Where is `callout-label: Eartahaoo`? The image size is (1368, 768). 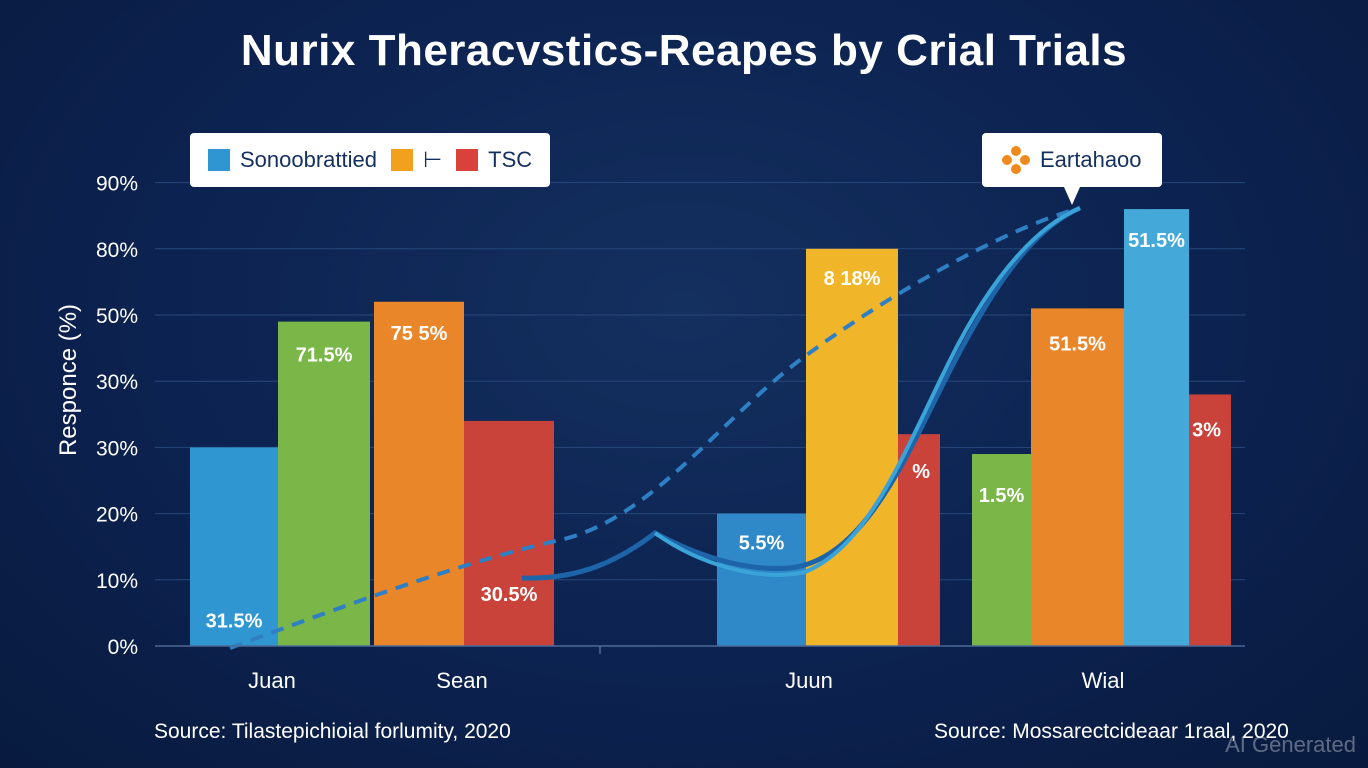
callout-label: Eartahaoo is located at coordinates (1091, 159).